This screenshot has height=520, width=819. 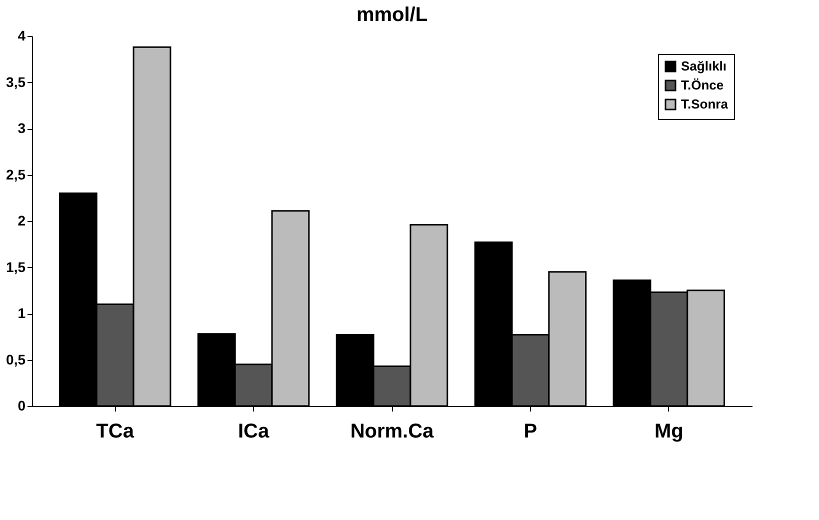 What do you see at coordinates (392, 431) in the screenshot?
I see `x-tick-label: Norm.Ca` at bounding box center [392, 431].